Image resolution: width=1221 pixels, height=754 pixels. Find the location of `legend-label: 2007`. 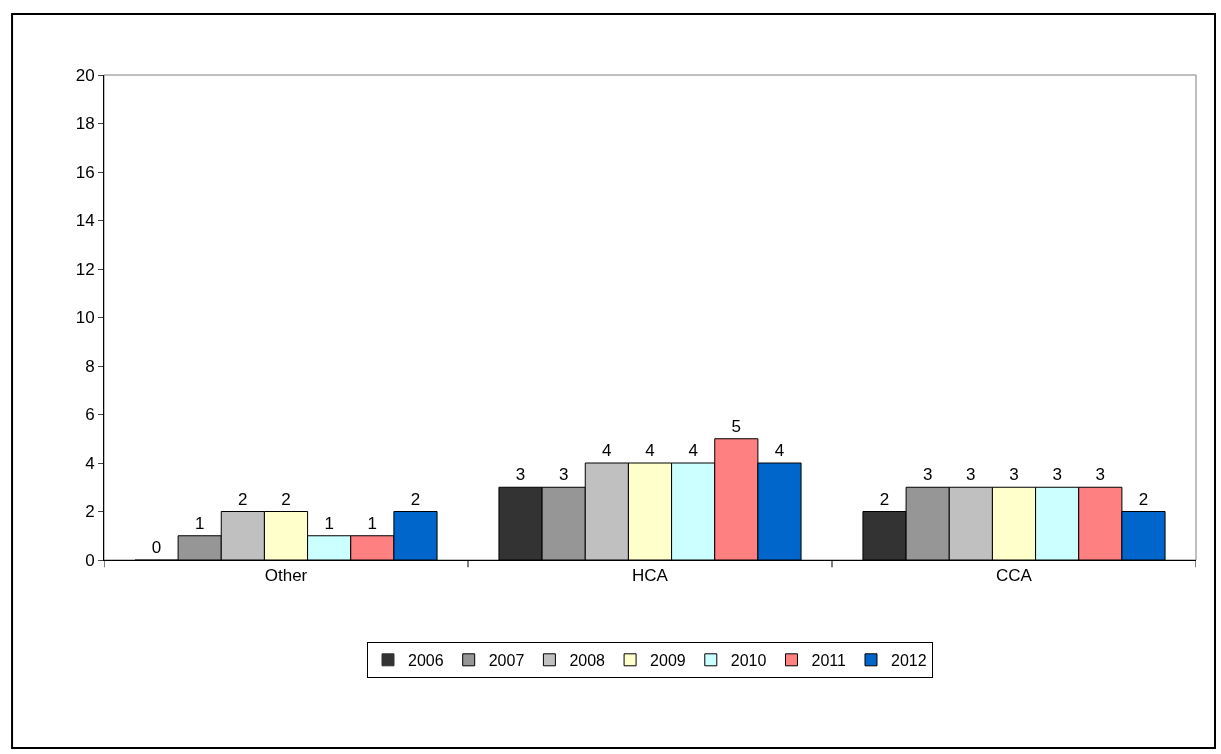

legend-label: 2007 is located at coordinates (506, 661).